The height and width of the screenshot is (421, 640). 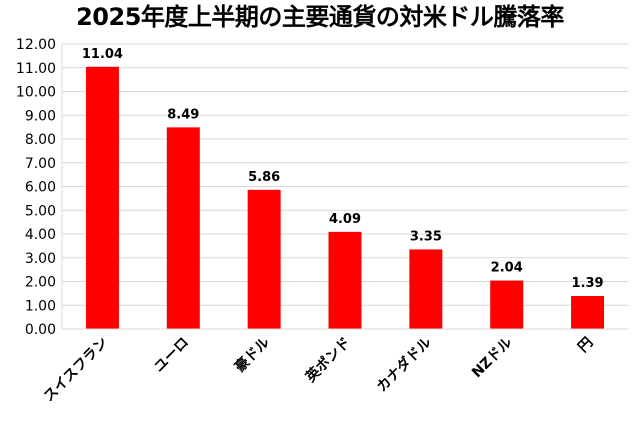 I want to click on x-category-label: NZドル, so click(x=492, y=358).